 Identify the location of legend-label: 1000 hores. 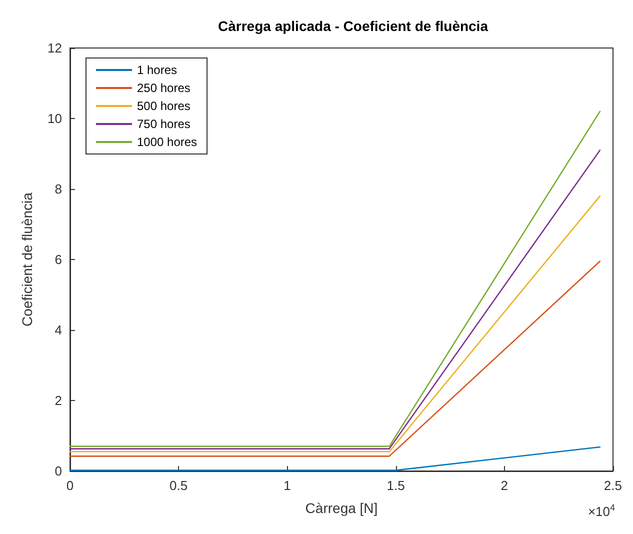
(167, 142).